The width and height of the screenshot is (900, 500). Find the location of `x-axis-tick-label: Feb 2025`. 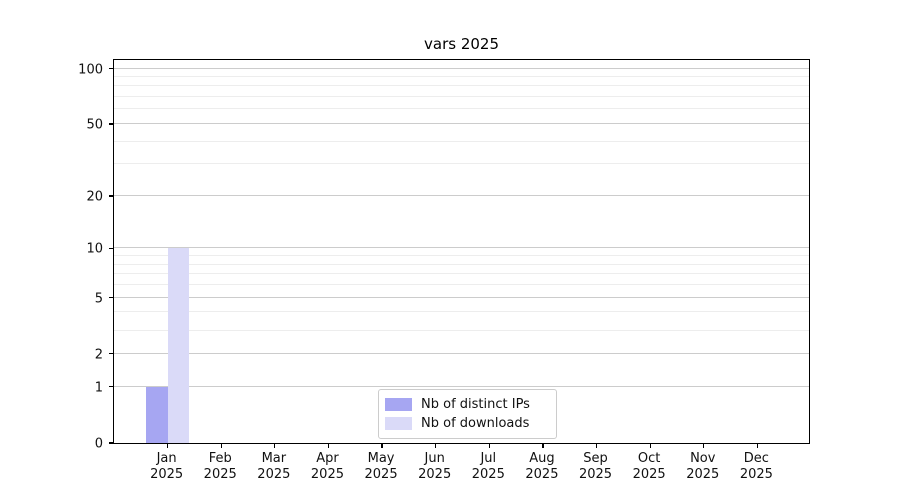

x-axis-tick-label: Feb 2025 is located at coordinates (220, 466).